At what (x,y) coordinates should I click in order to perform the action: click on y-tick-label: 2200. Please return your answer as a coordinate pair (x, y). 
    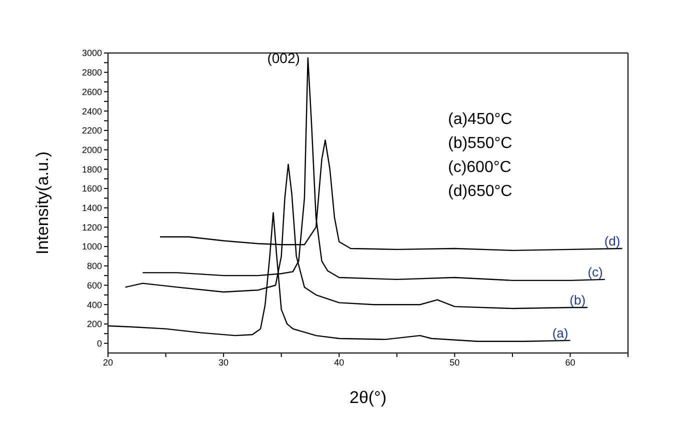
    Looking at the image, I should click on (92, 131).